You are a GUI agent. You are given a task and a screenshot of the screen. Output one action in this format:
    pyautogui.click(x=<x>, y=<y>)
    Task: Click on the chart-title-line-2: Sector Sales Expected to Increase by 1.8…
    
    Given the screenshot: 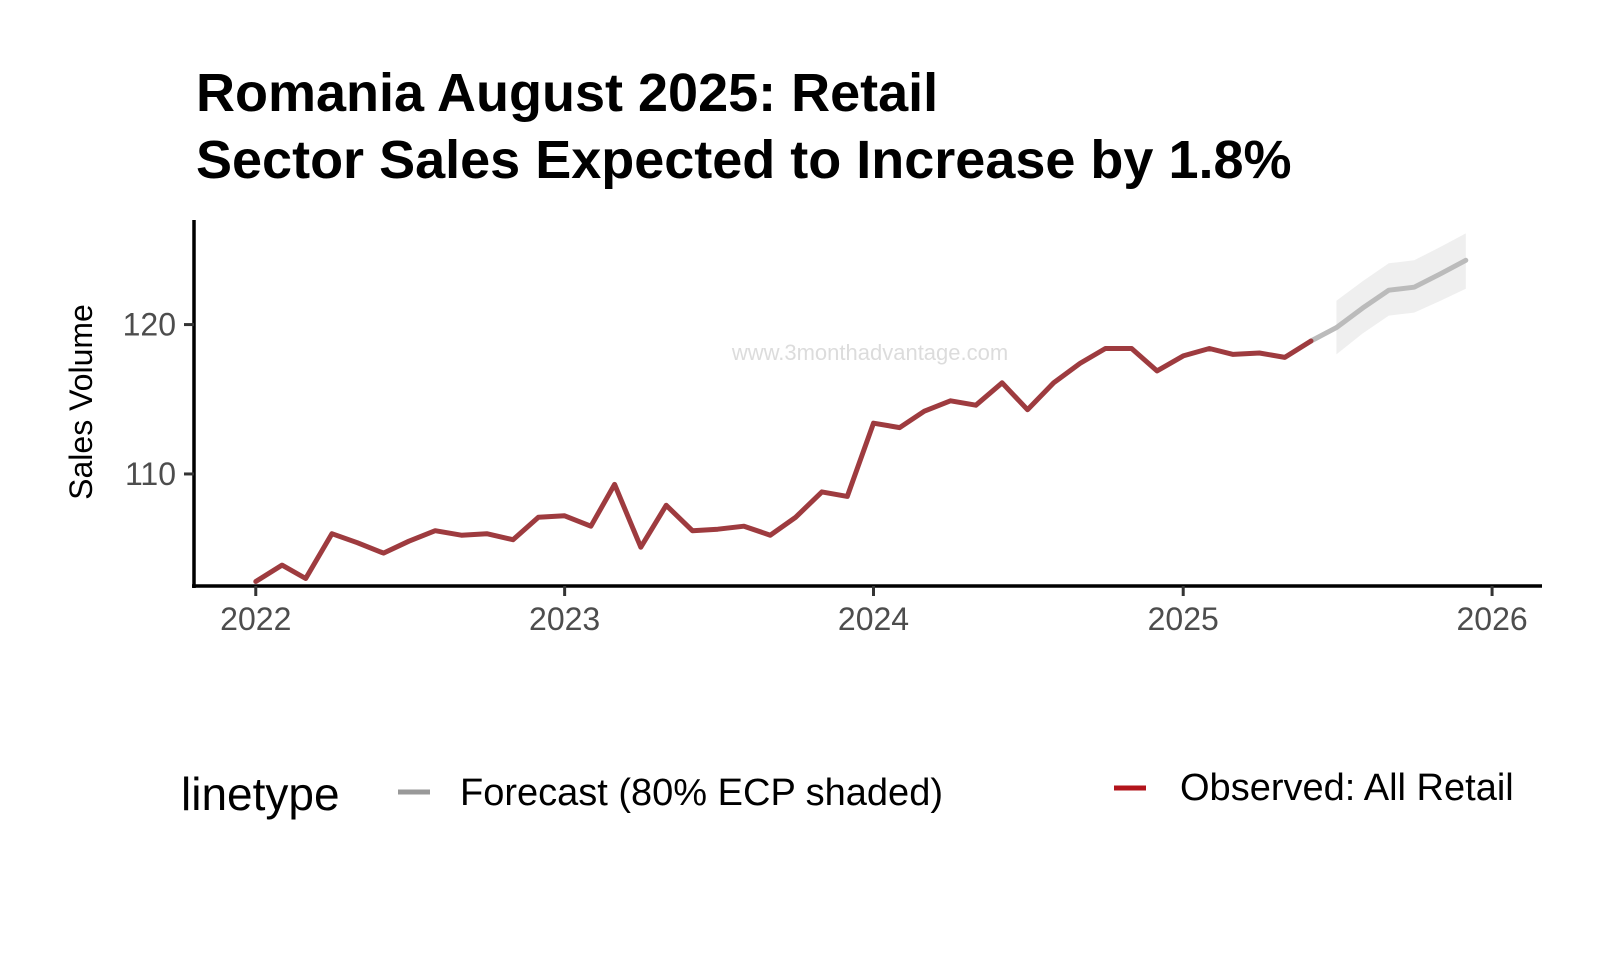 What is the action you would take?
    pyautogui.click(x=744, y=160)
    